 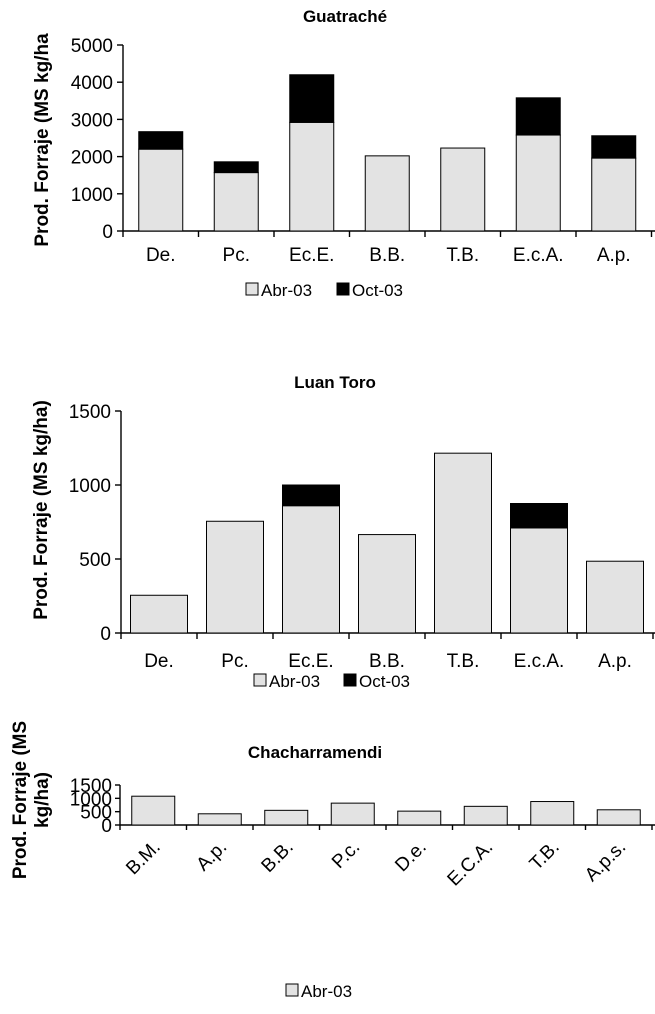 I want to click on x-category-label: E.C.A., so click(x=471, y=864).